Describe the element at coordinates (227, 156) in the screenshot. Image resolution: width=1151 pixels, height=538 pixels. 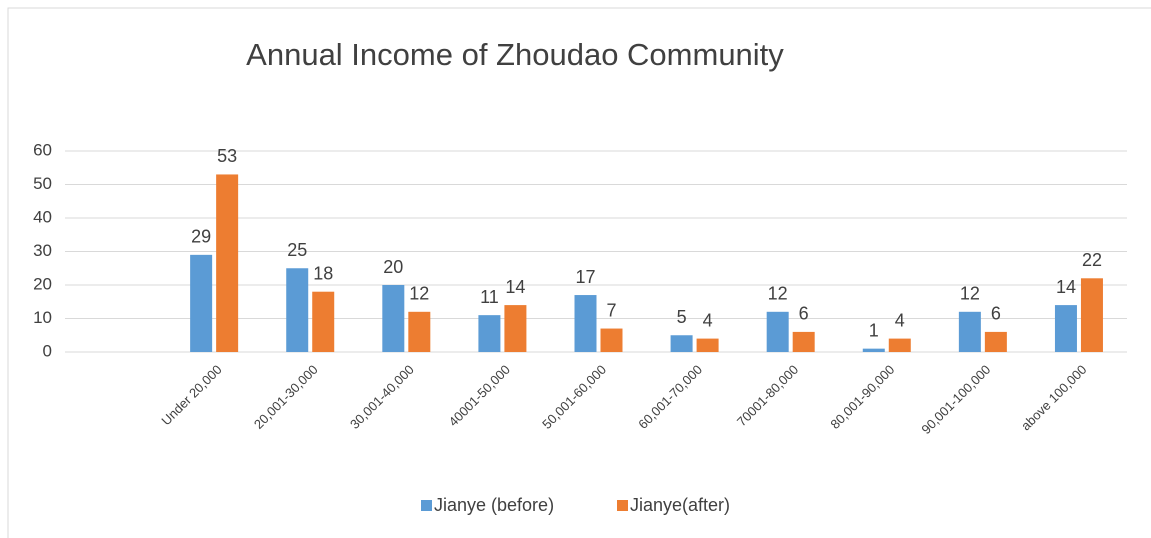
I see `value-label: 53` at that location.